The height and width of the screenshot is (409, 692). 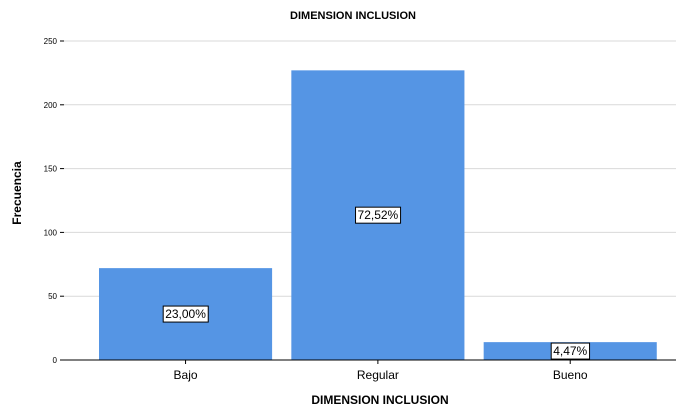 What do you see at coordinates (51, 41) in the screenshot?
I see `y-tick-label: 250` at bounding box center [51, 41].